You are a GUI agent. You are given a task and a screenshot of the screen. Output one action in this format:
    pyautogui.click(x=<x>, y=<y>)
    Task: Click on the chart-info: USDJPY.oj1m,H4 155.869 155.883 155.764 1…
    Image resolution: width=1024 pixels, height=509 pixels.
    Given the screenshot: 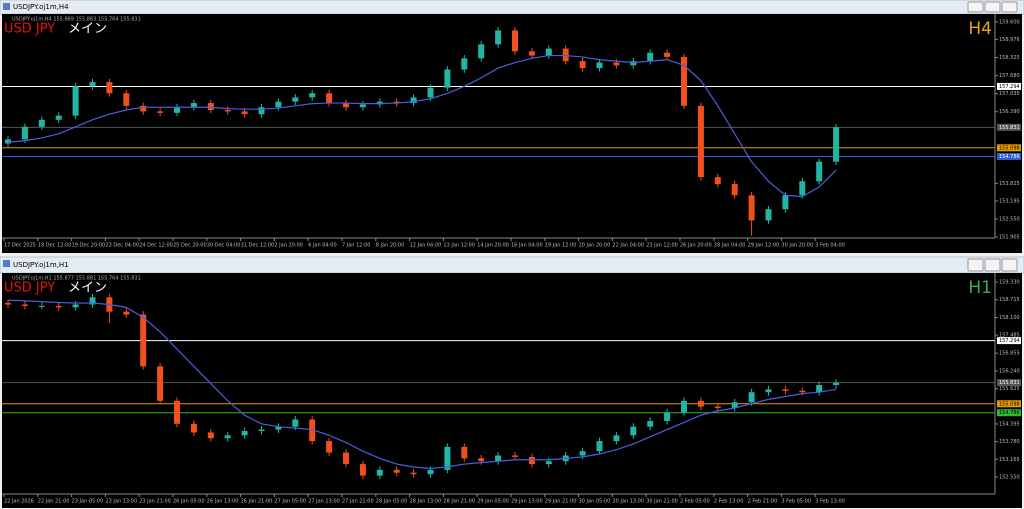 What is the action you would take?
    pyautogui.click(x=76, y=20)
    